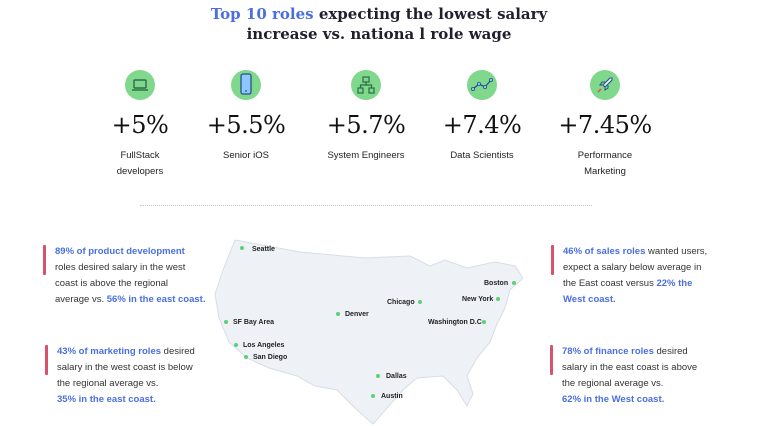  I want to click on city-sf-bay-area: SF Bay Area, so click(253, 322).